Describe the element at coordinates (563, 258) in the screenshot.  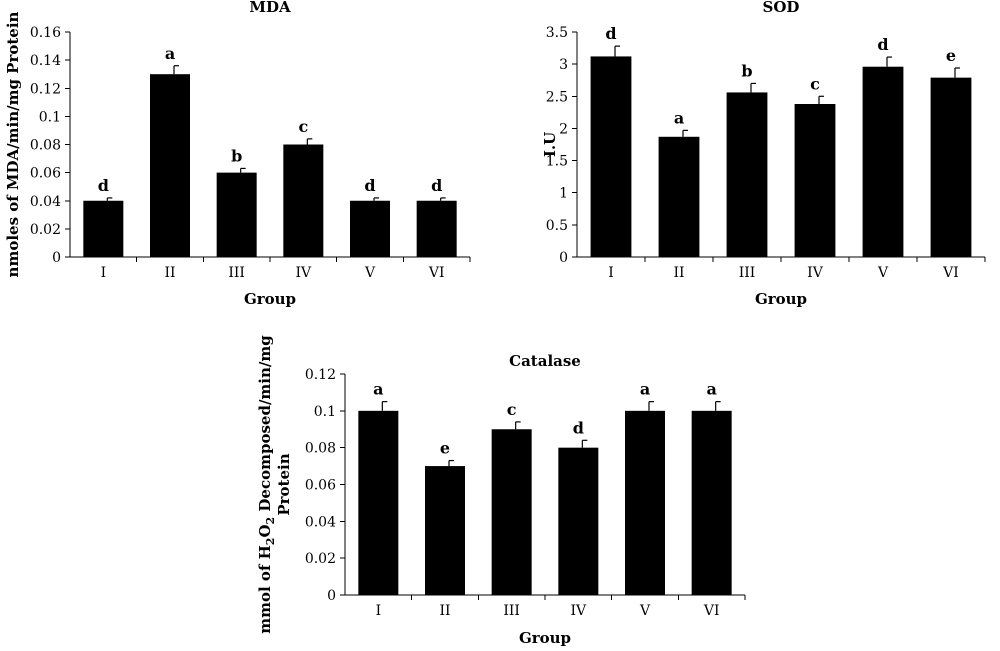
I see `sod-y-tick-label: 0` at that location.